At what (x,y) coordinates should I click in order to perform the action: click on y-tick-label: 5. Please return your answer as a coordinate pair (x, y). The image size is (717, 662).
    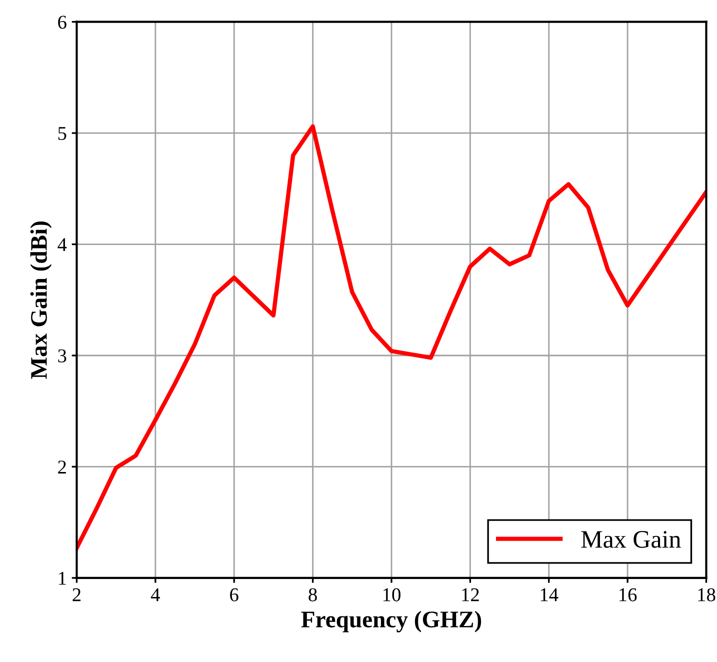
    Looking at the image, I should click on (62, 133).